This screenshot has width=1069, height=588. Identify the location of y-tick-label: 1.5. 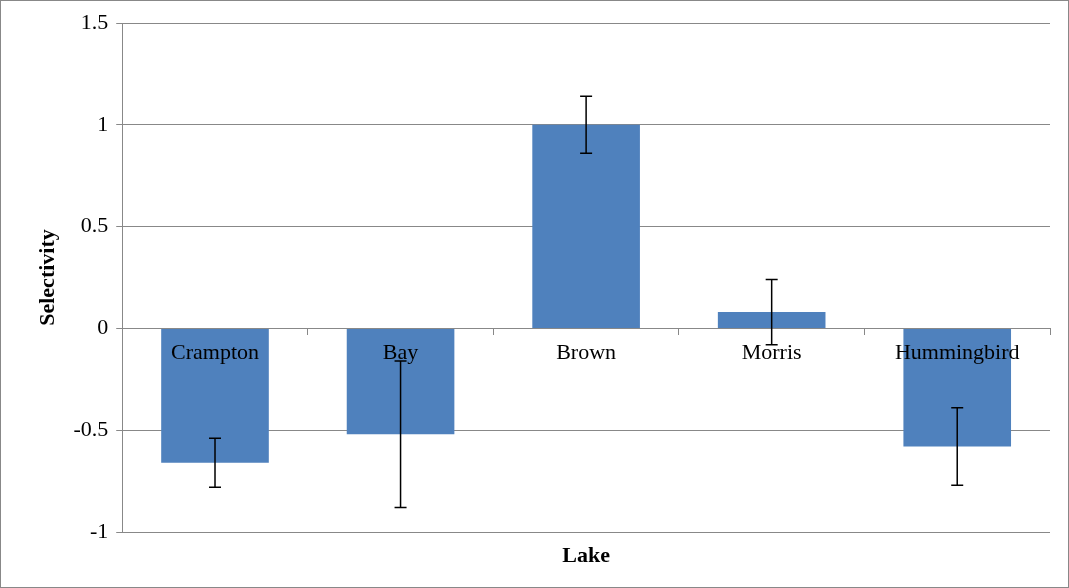
(94, 21).